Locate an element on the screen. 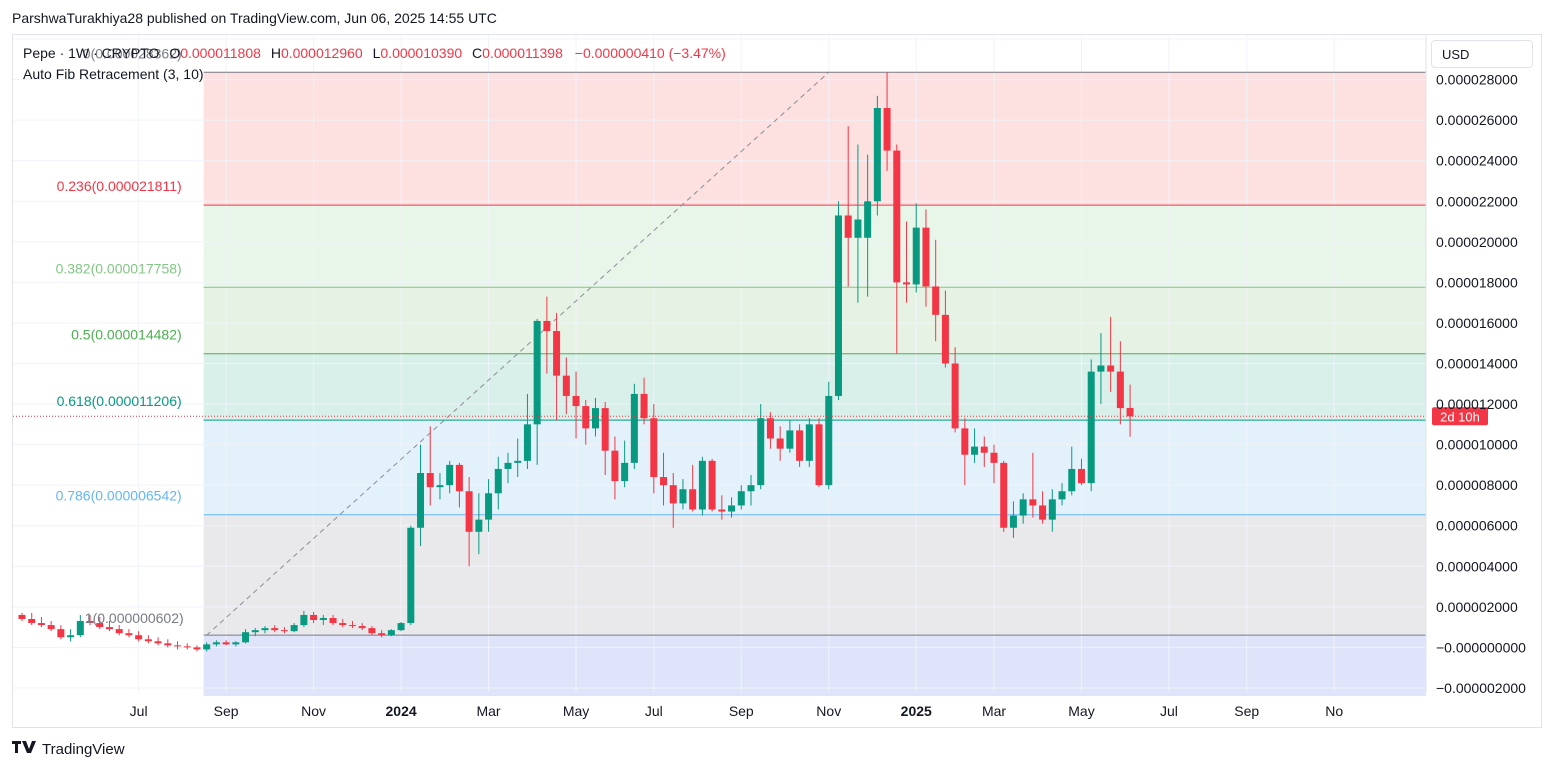  footer: TradingView is located at coordinates (68, 749).